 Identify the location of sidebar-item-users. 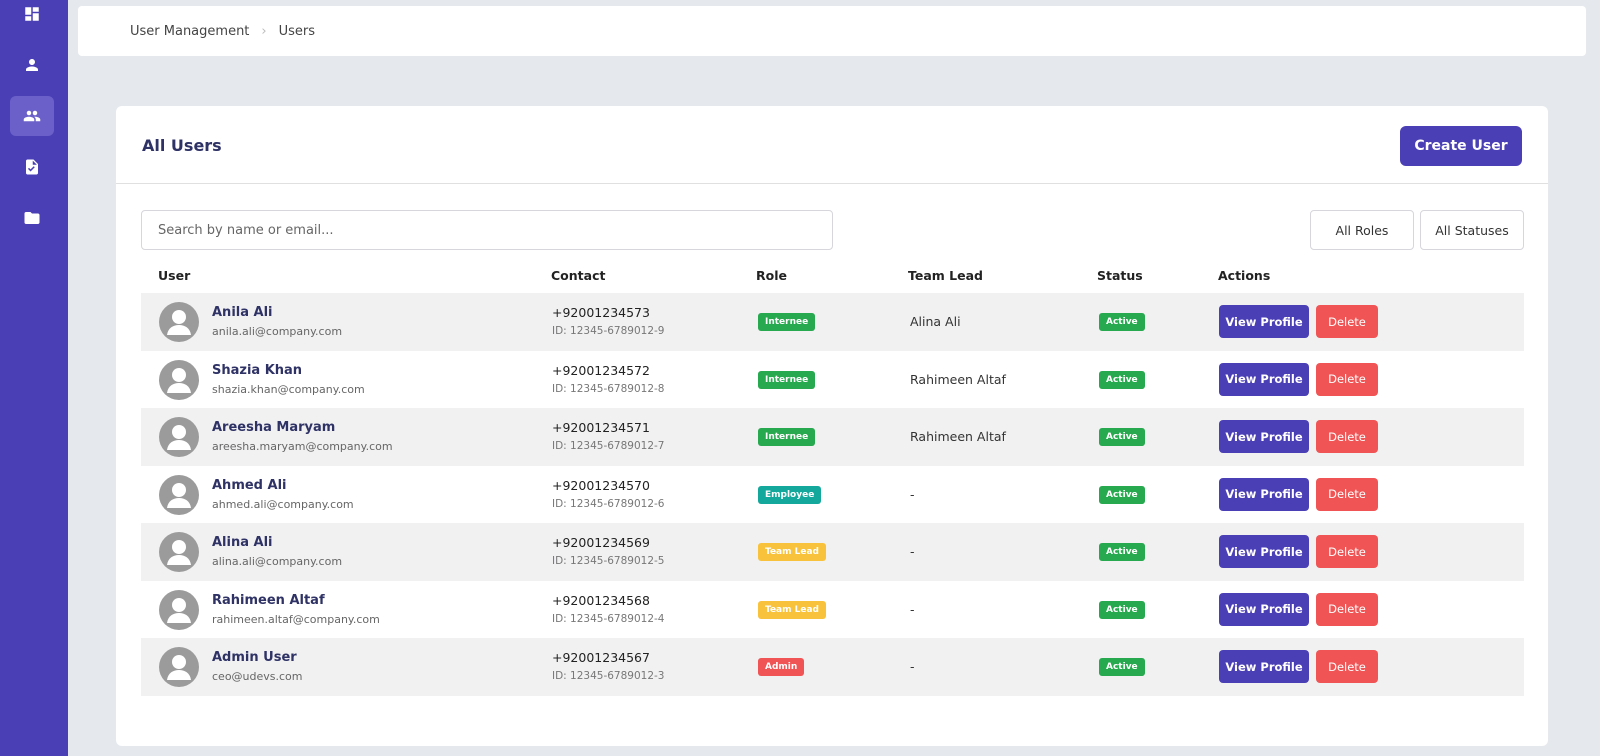
(32, 116).